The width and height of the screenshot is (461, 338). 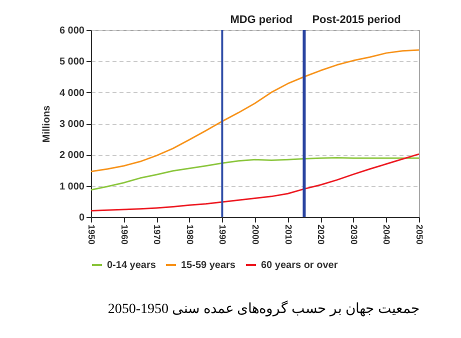 What do you see at coordinates (321, 234) in the screenshot?
I see `x-tick-label: 2020` at bounding box center [321, 234].